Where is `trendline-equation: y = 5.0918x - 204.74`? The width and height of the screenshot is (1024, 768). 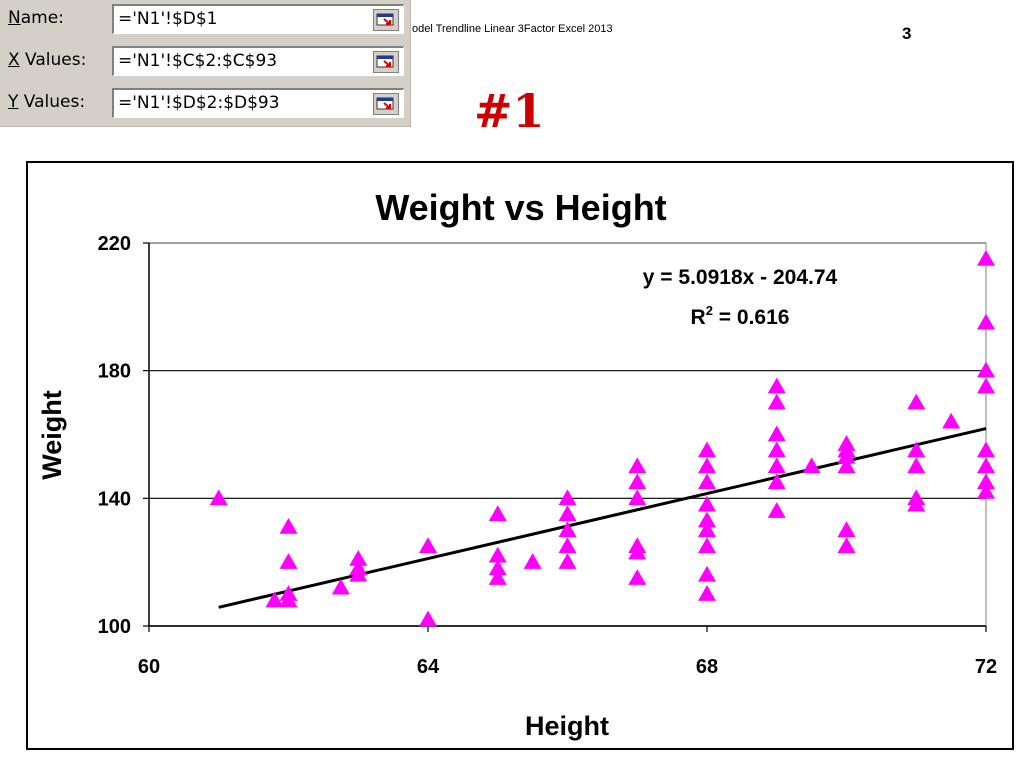 trendline-equation: y = 5.0918x - 204.74 is located at coordinates (740, 277).